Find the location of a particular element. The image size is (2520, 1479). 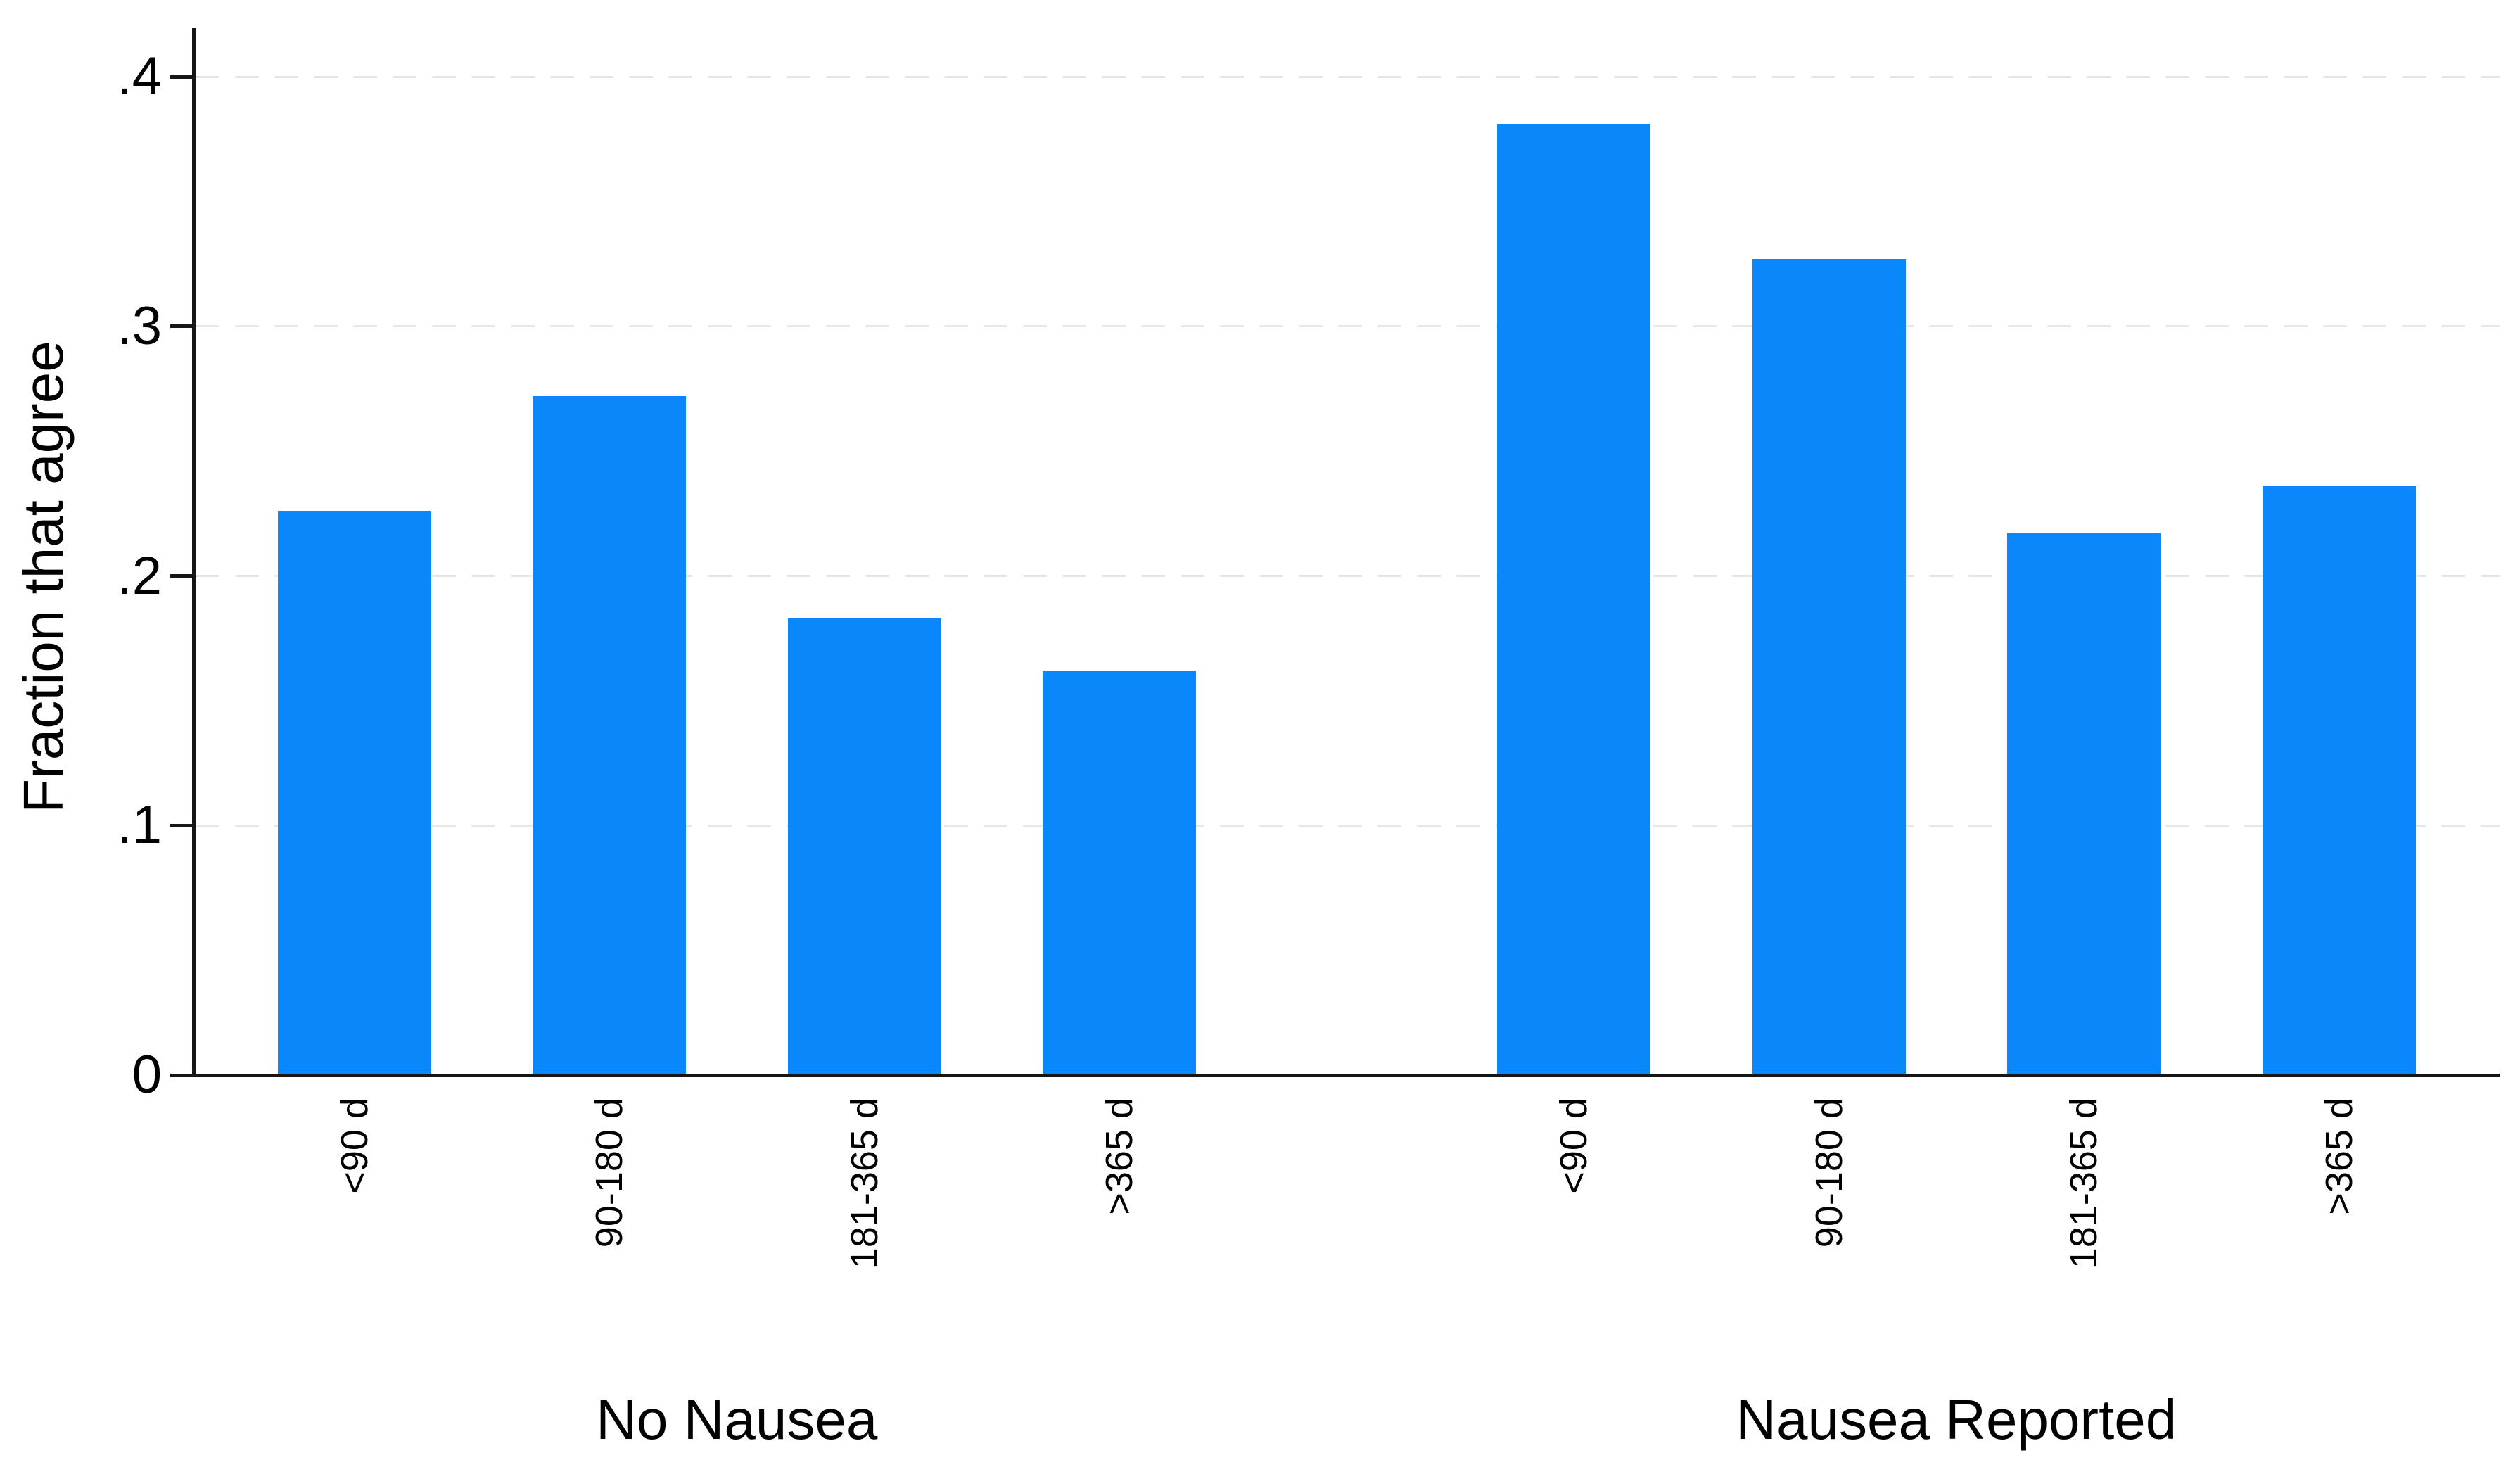

y-tick-label: .3 is located at coordinates (139, 326).